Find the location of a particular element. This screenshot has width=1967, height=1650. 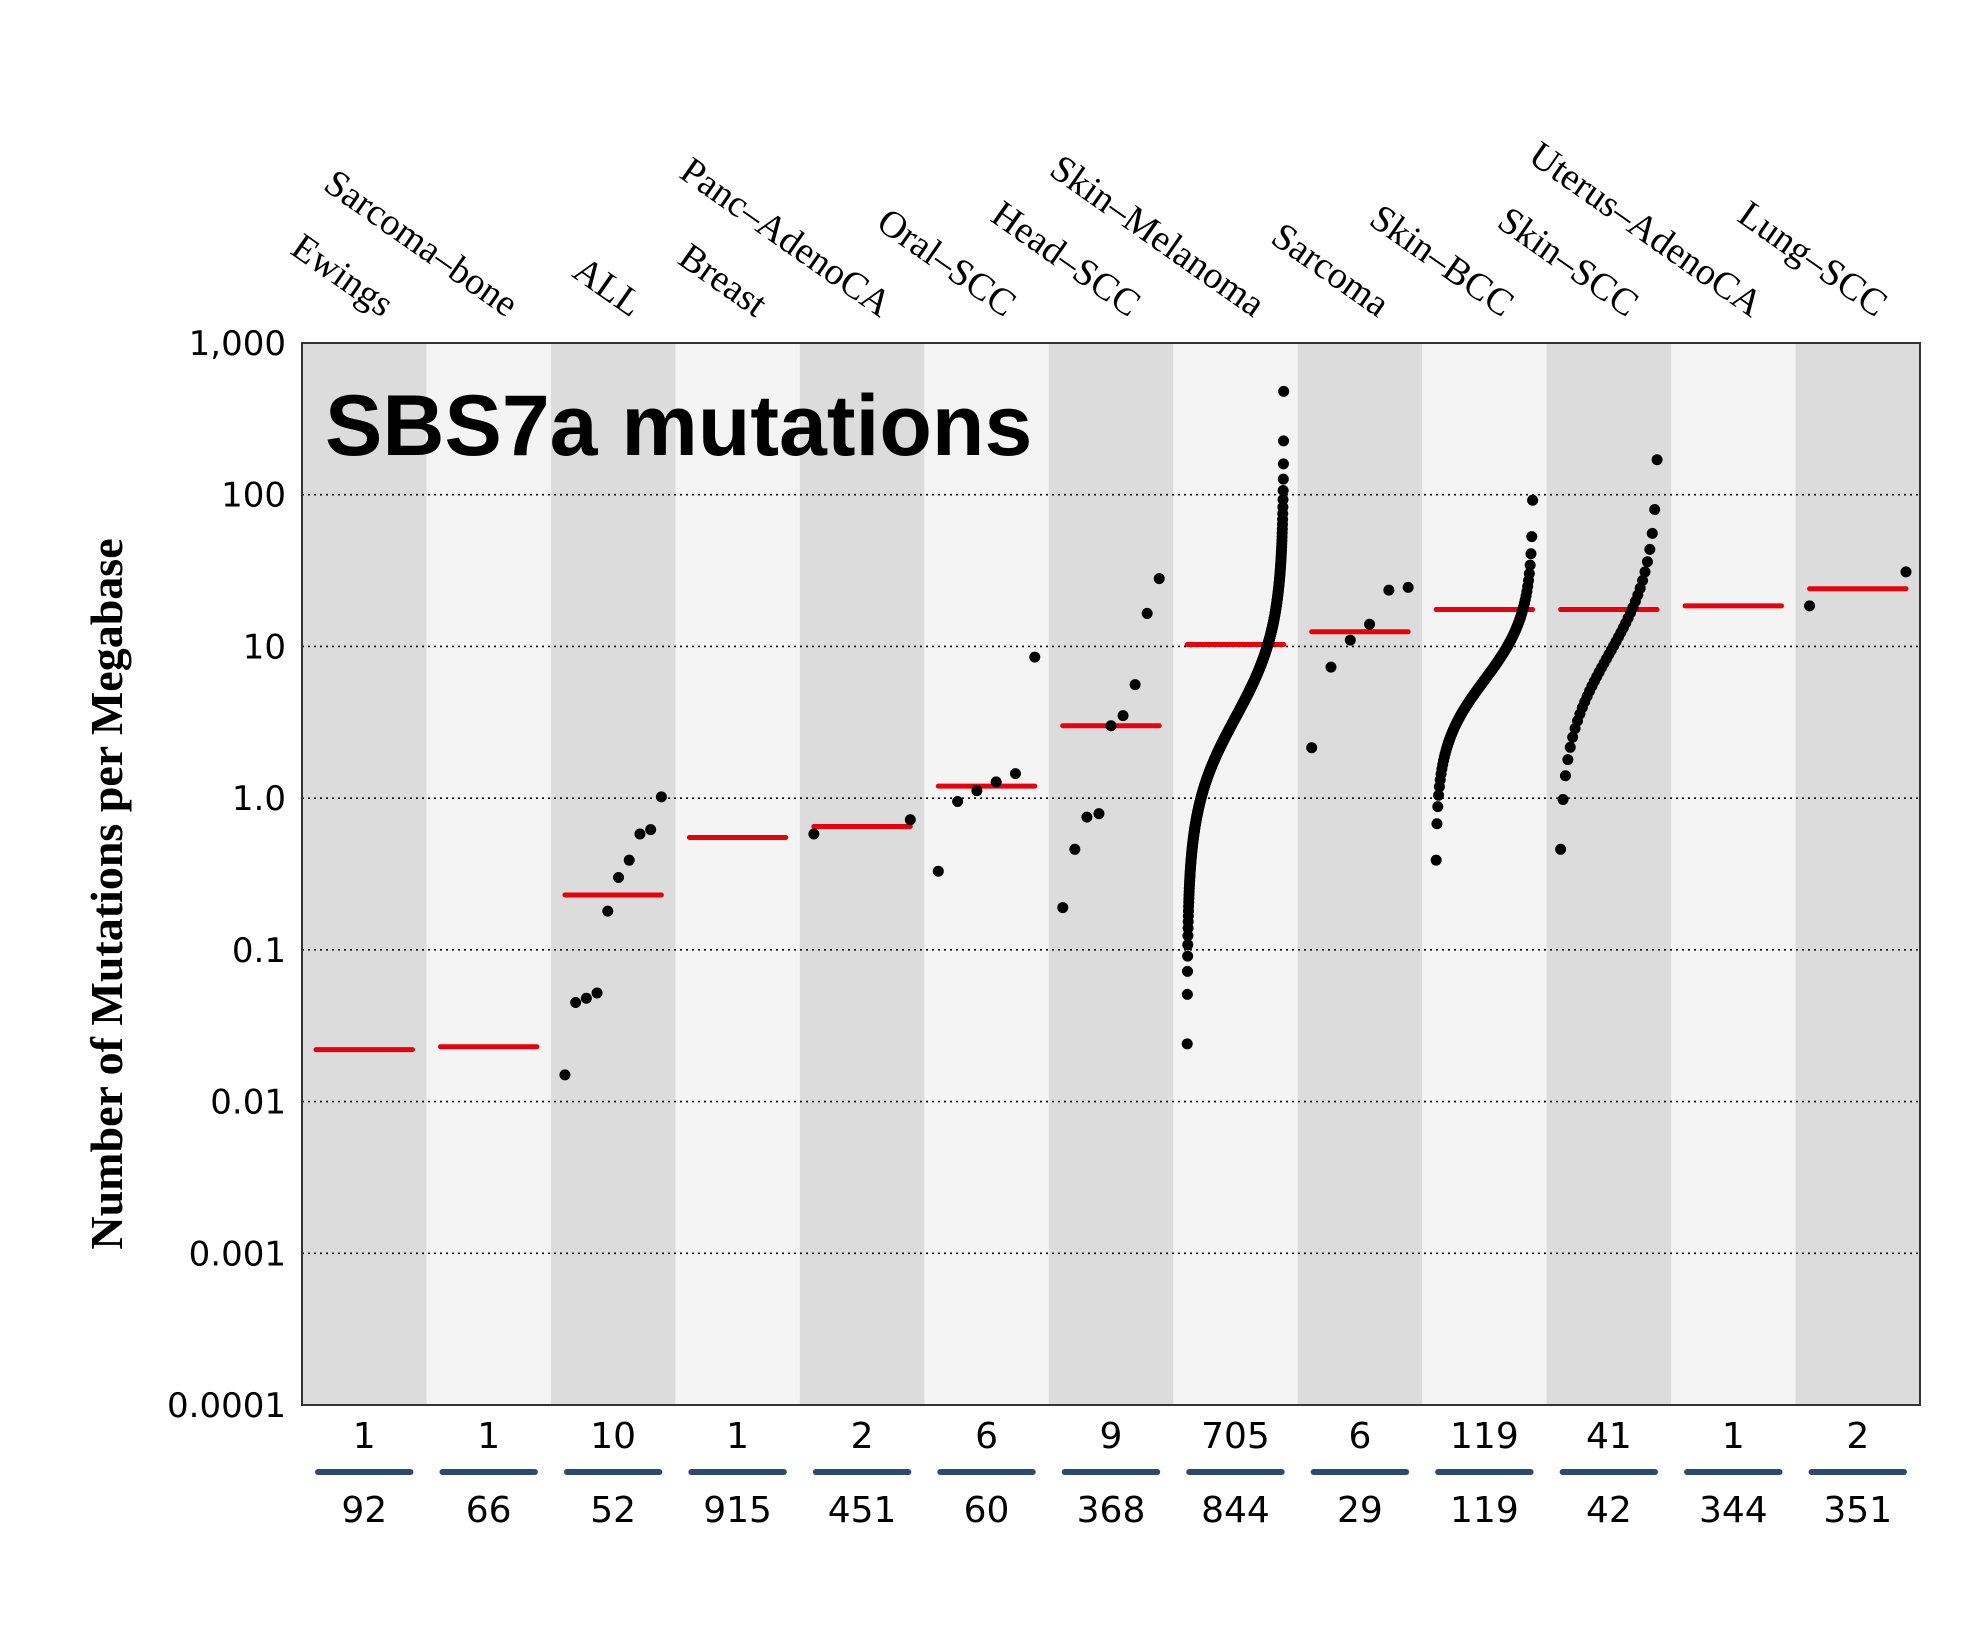

y-tick-label: 0.001 is located at coordinates (237, 1254).